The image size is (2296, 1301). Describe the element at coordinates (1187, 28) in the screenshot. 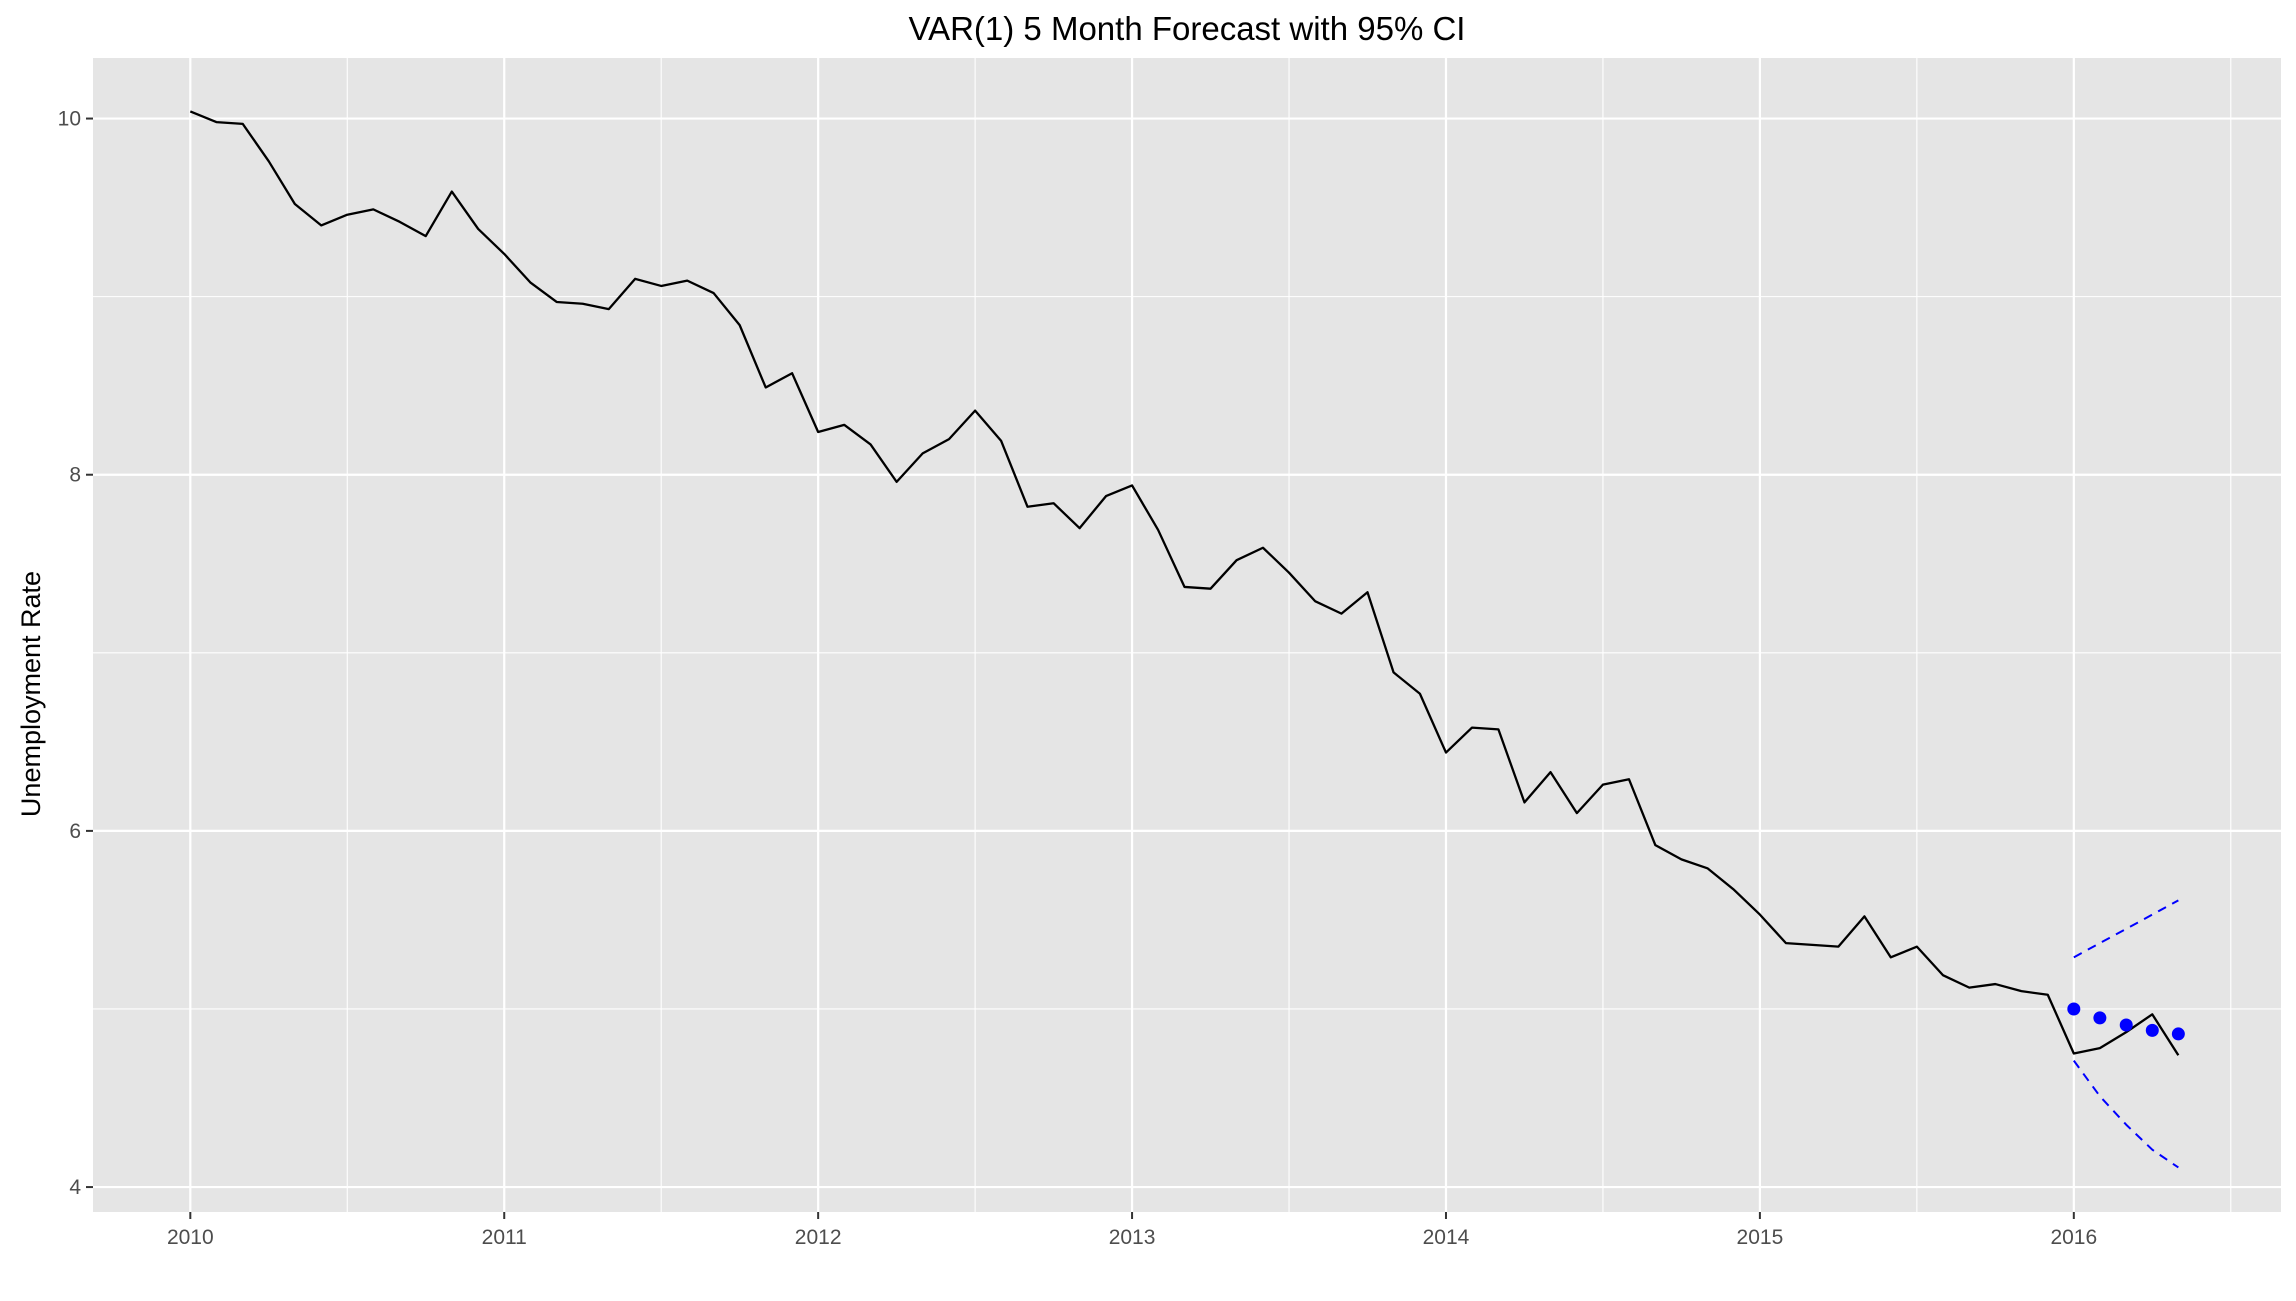

I see `chart-title: VAR(1) 5 Month Forecast with 95% CI` at that location.